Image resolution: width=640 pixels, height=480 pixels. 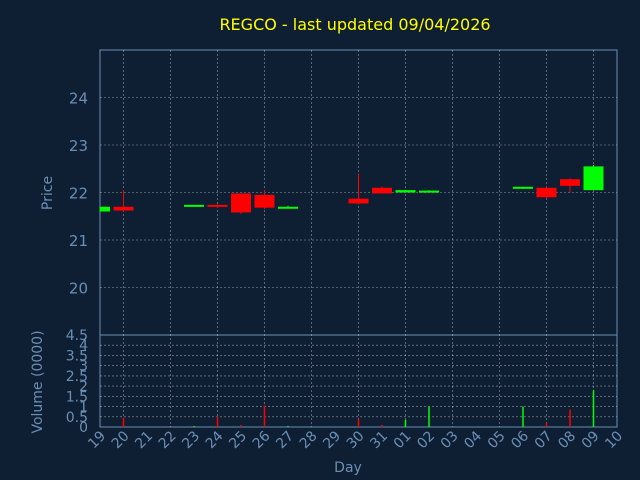 I want to click on price-tick-label: 23, so click(x=78, y=146).